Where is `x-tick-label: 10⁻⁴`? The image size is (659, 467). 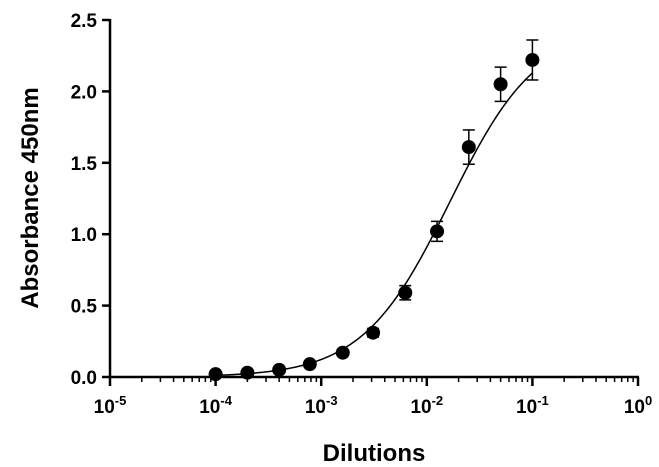 x-tick-label: 10⁻⁴ is located at coordinates (215, 405).